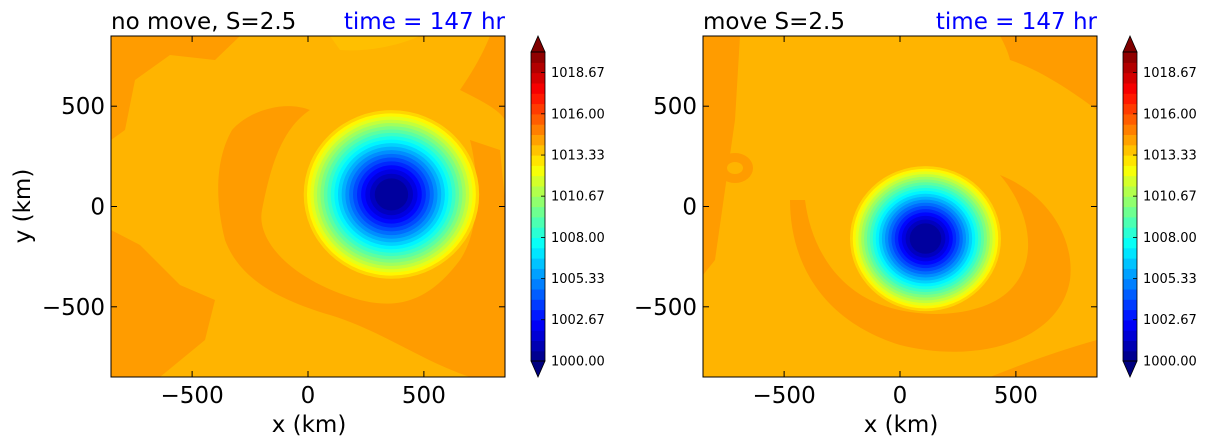 This screenshot has height=448, width=1207. Describe the element at coordinates (578, 156) in the screenshot. I see `colorbar-tick-label: 1013.33` at that location.